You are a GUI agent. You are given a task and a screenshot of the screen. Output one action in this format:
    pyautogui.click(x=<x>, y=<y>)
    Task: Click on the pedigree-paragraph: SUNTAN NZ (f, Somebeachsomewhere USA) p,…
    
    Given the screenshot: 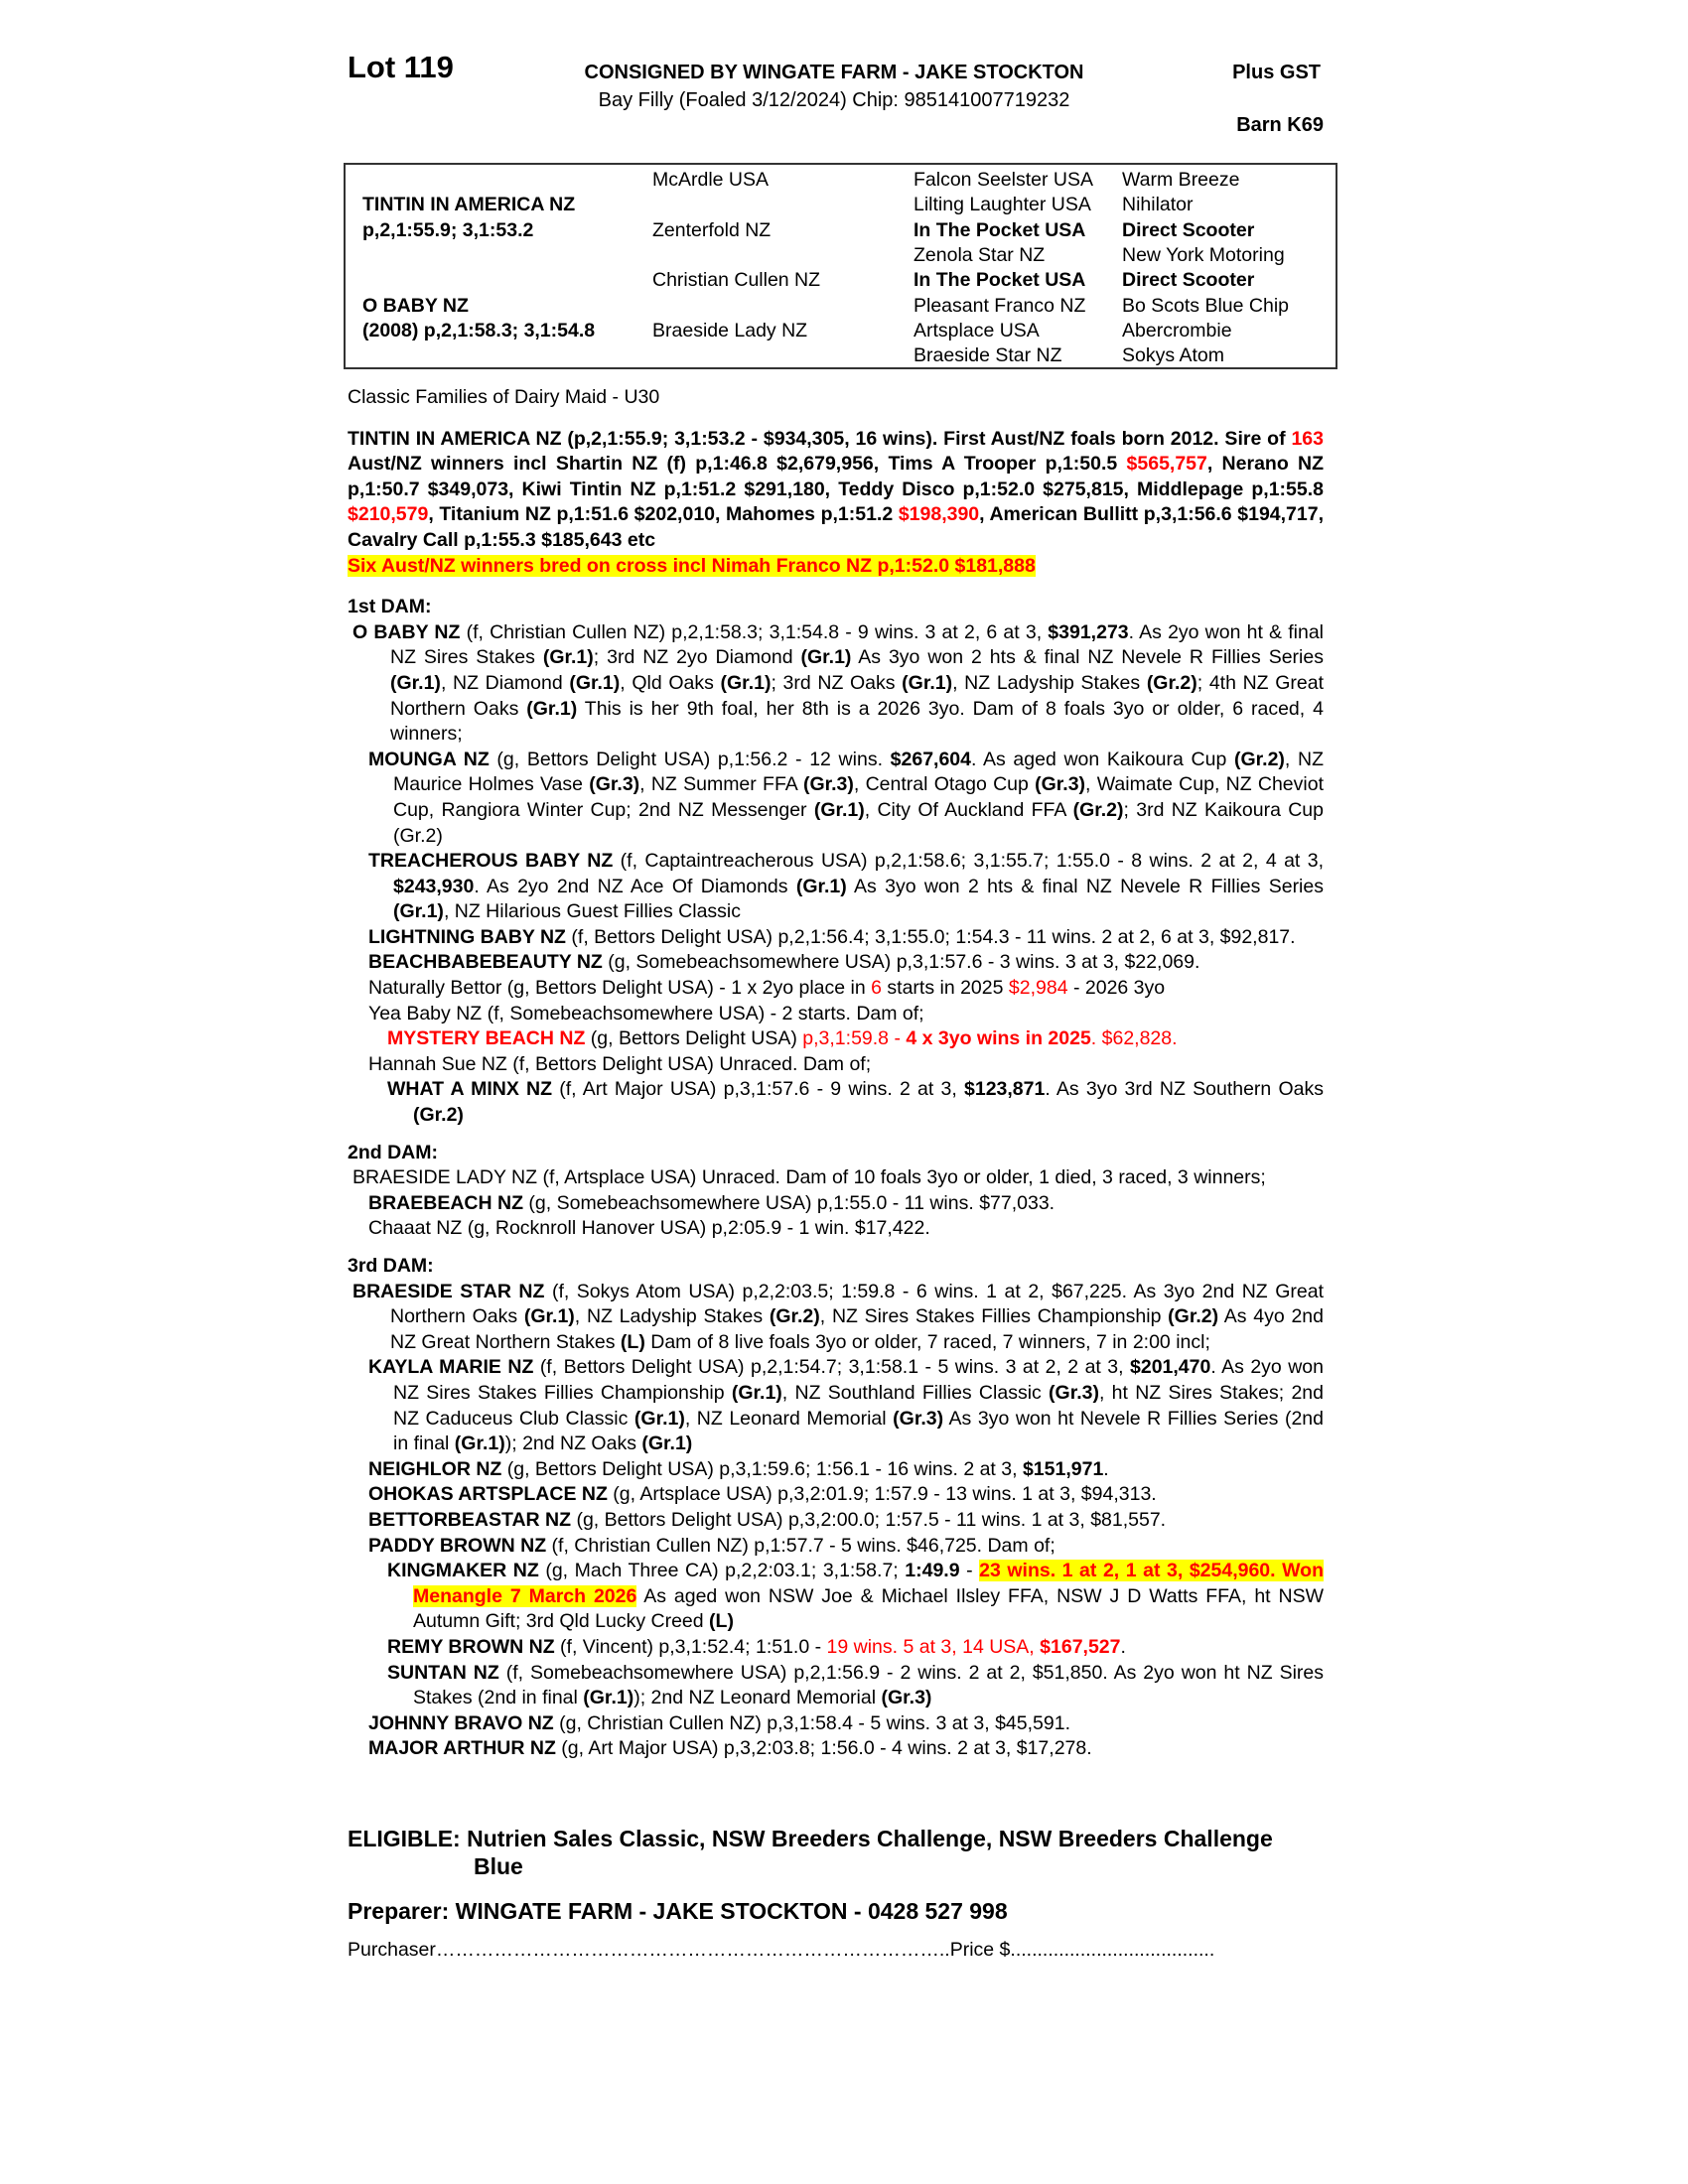 What is the action you would take?
    pyautogui.click(x=836, y=1686)
    